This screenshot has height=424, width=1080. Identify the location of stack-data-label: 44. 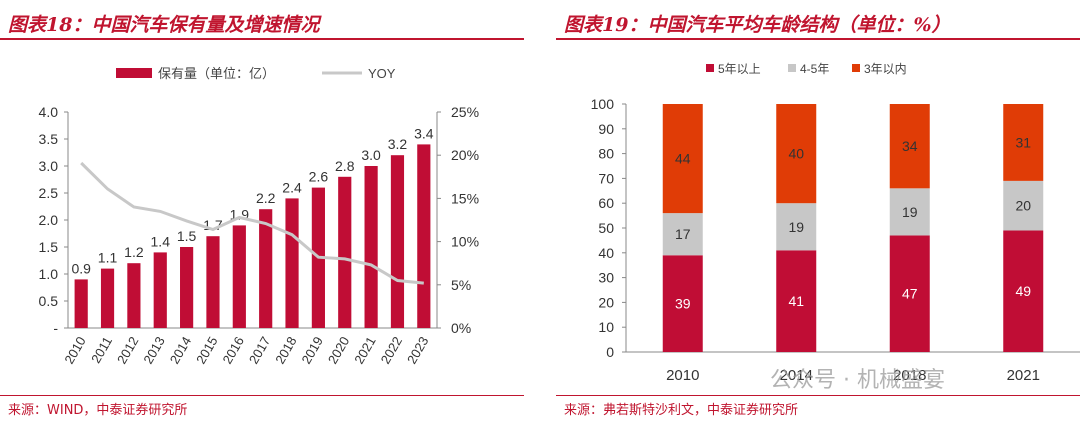
(683, 159).